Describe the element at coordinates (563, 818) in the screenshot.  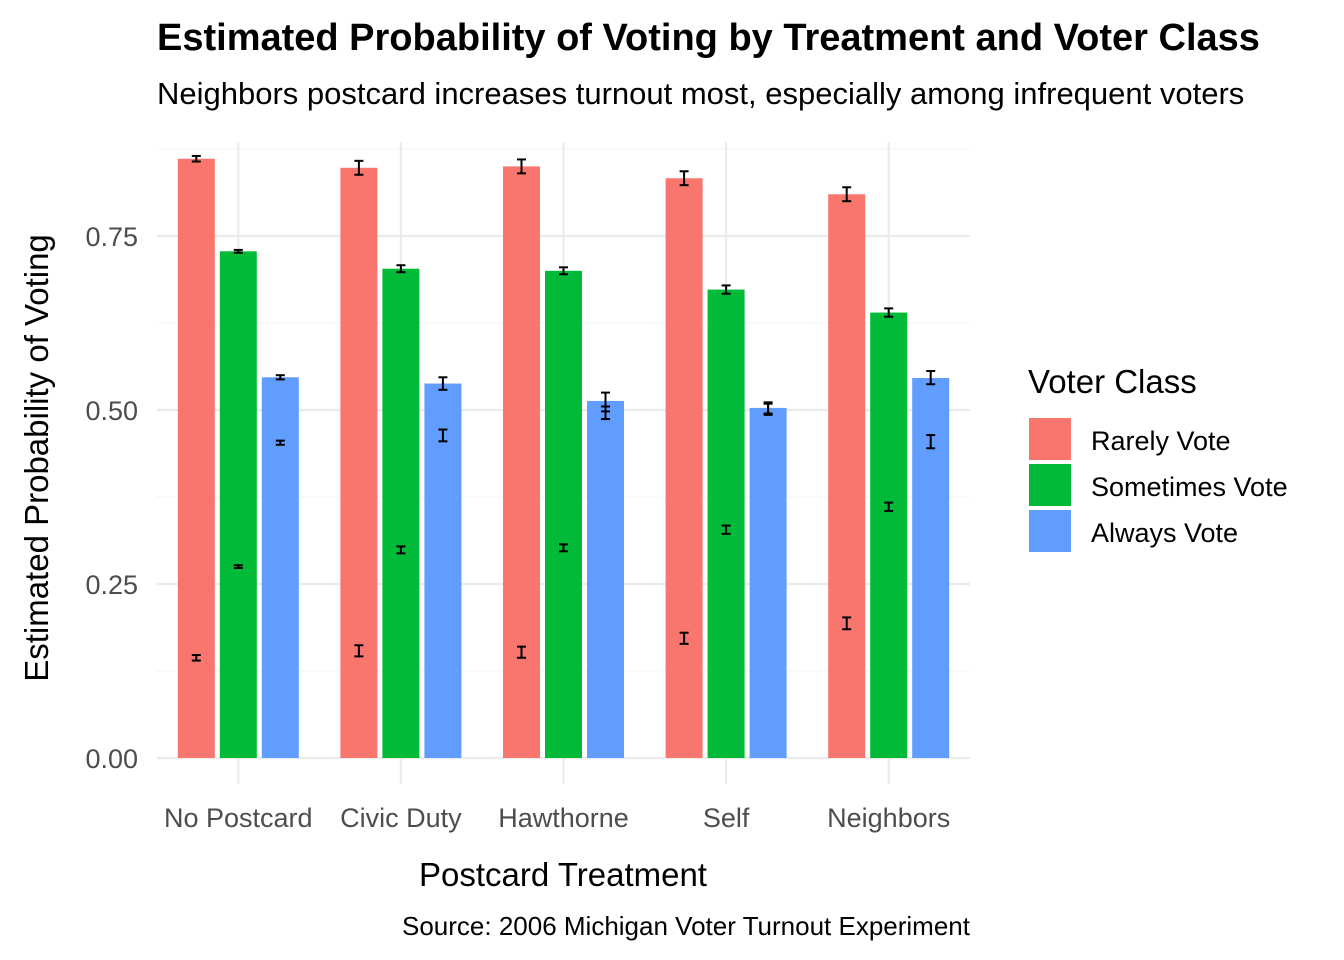
I see `x-tick-label: Hawthorne` at that location.